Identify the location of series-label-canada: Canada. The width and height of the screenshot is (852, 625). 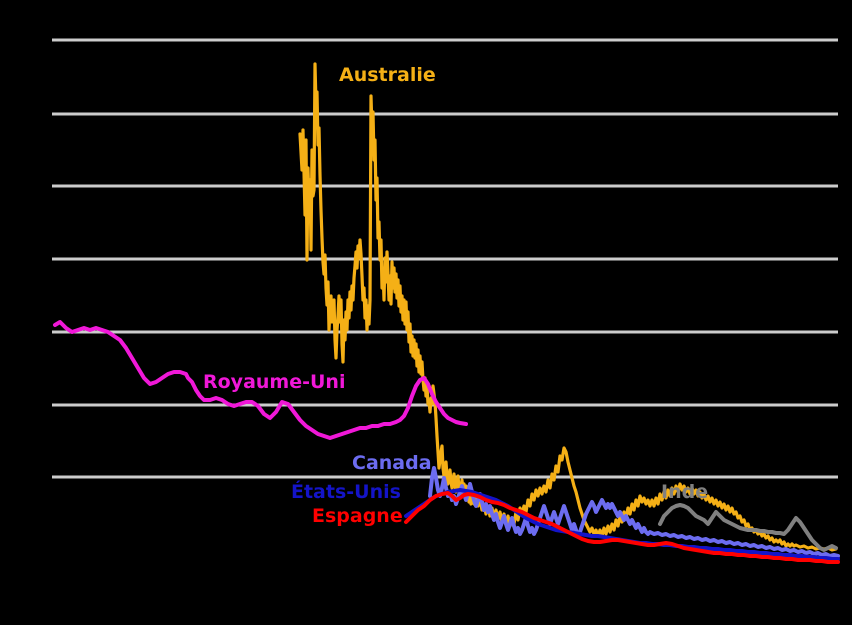
(392, 463).